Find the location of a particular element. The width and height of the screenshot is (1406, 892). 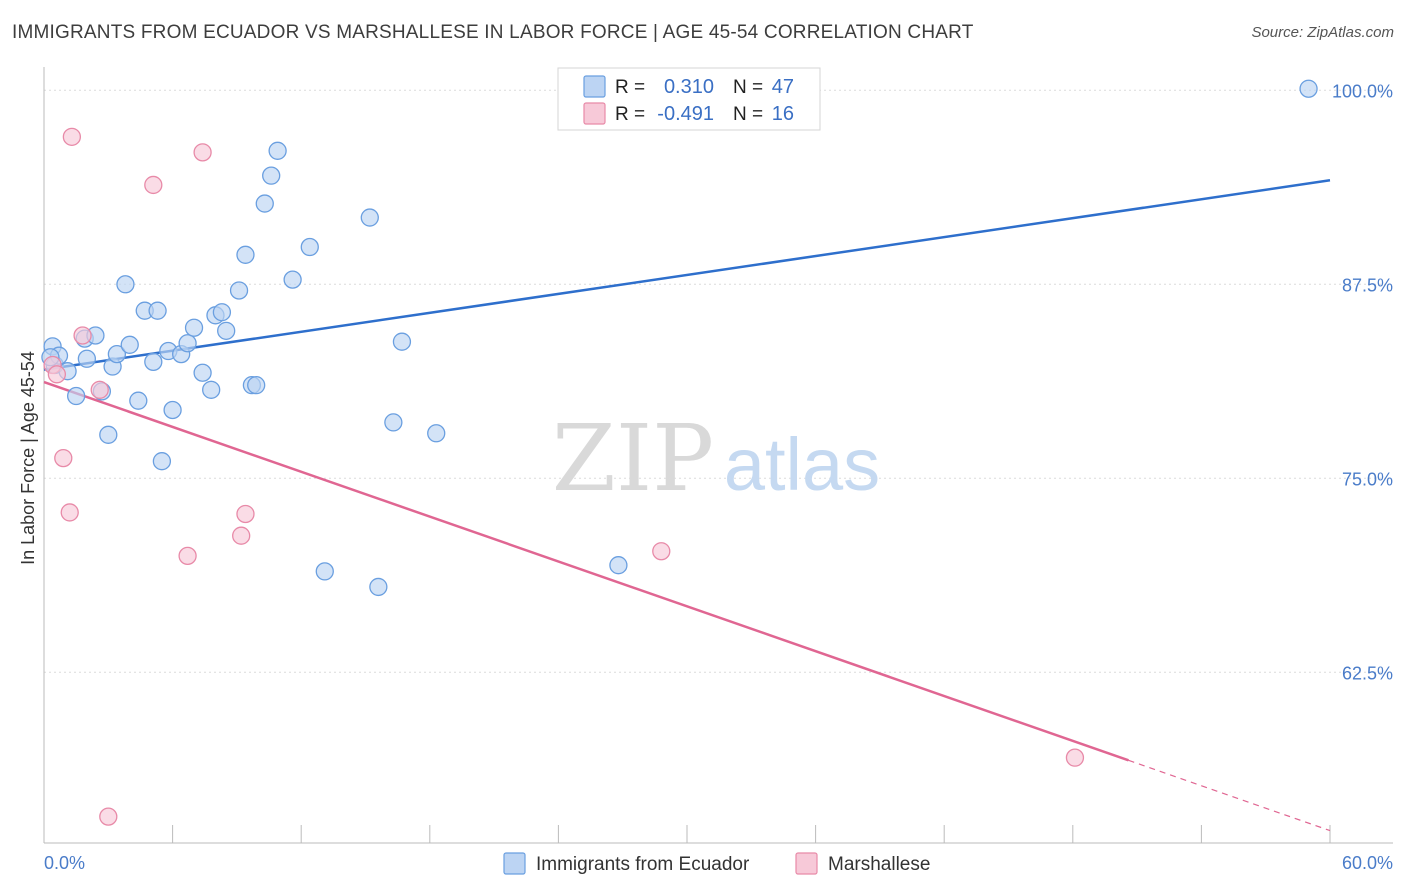

bottom-legend: Immigrants from Ecuador Marshallese is located at coordinates (716, 863).